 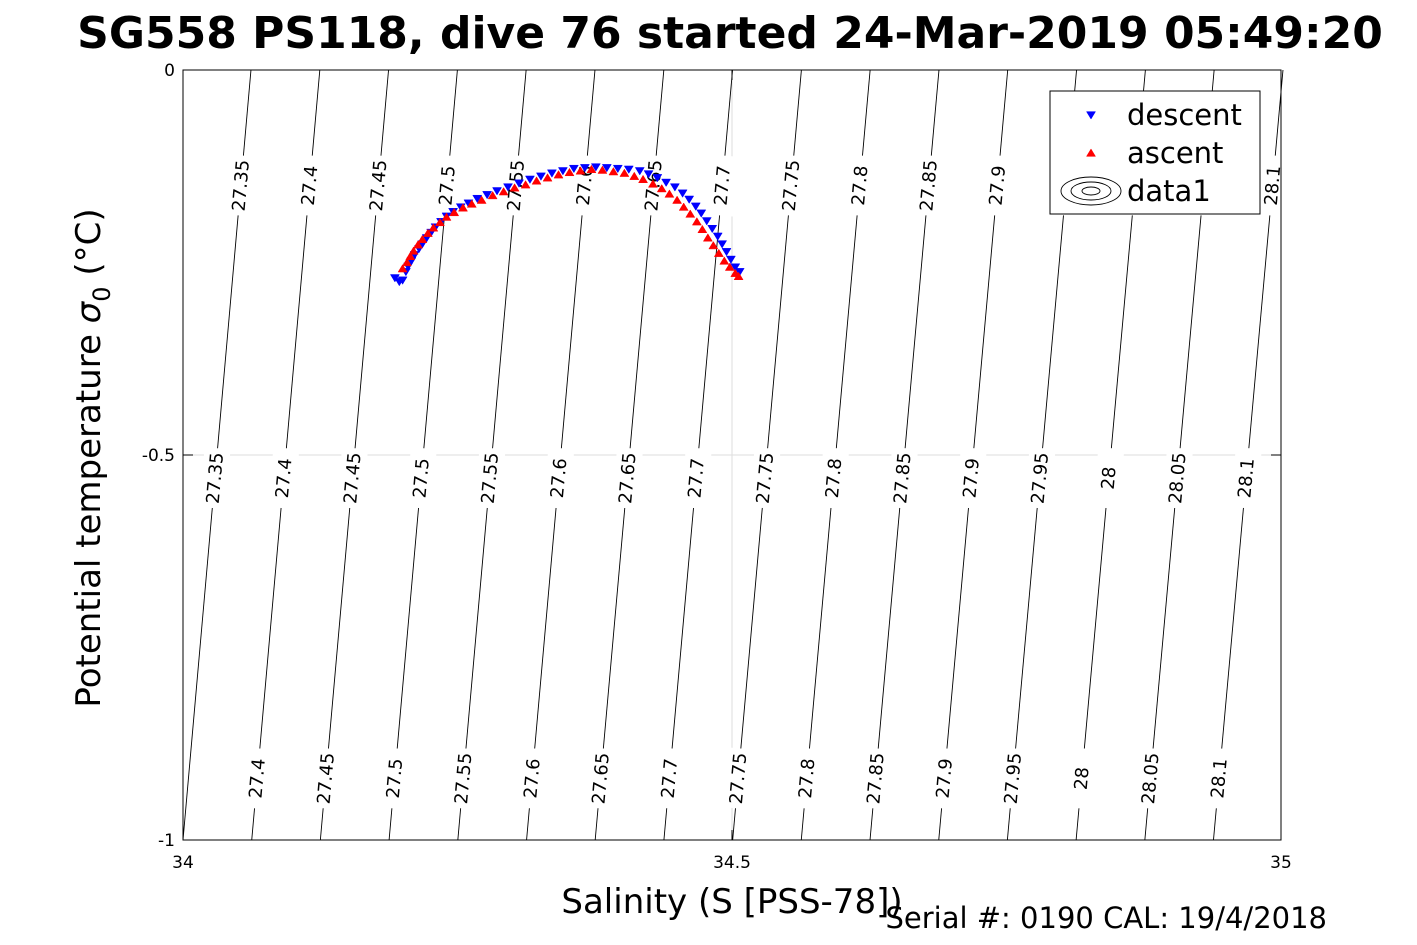 I want to click on isopycnal-label: 28, so click(x=1109, y=478).